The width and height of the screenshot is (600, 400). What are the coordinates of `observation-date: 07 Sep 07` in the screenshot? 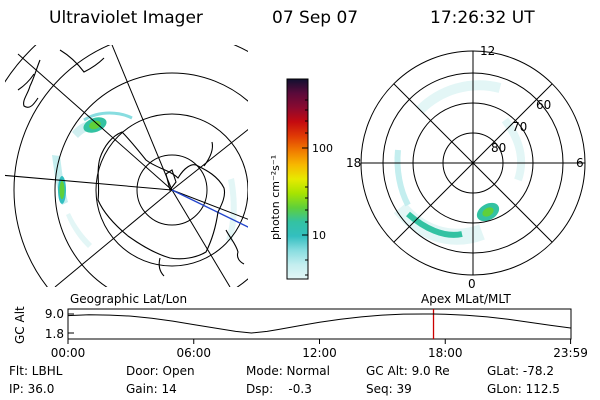 It's located at (315, 18).